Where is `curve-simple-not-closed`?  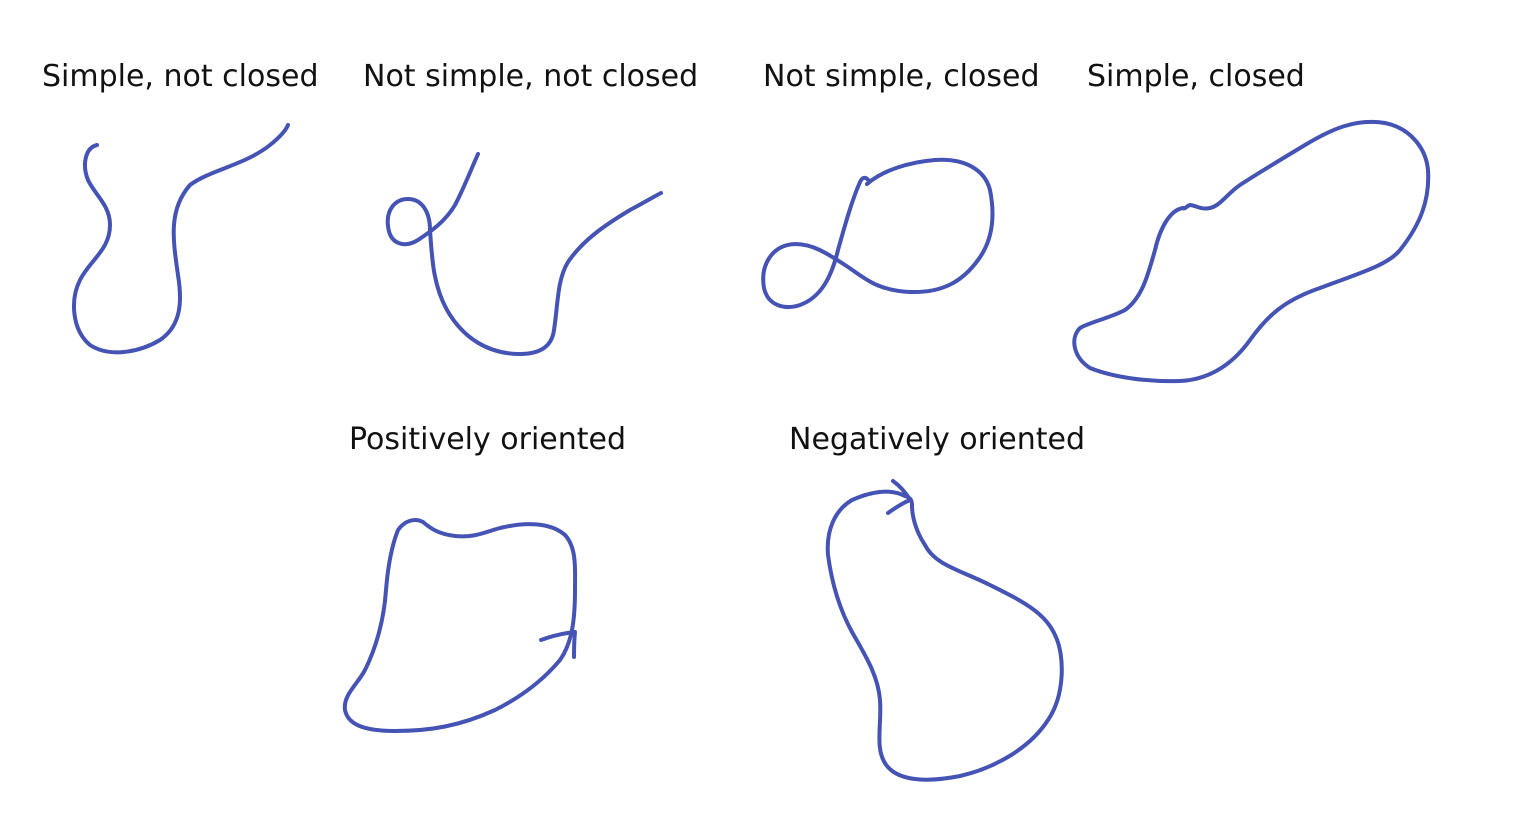
curve-simple-not-closed is located at coordinates (181, 238).